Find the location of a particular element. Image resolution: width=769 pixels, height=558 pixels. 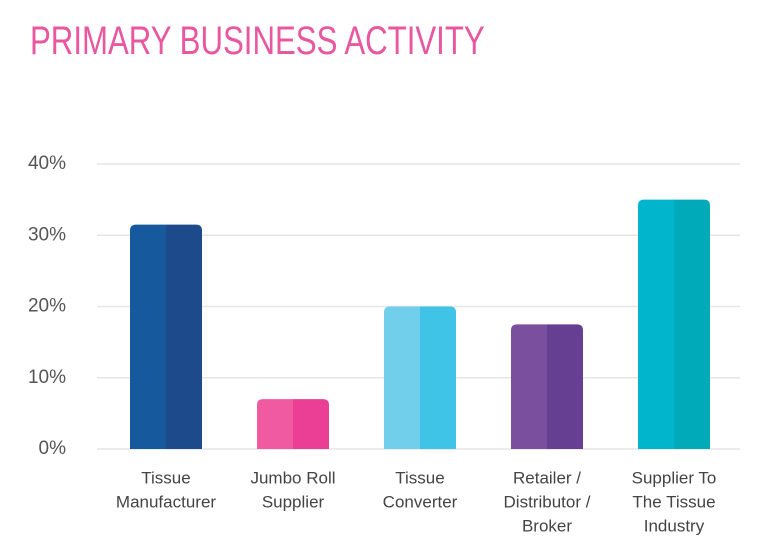

x-tick-label: Broker is located at coordinates (547, 525).